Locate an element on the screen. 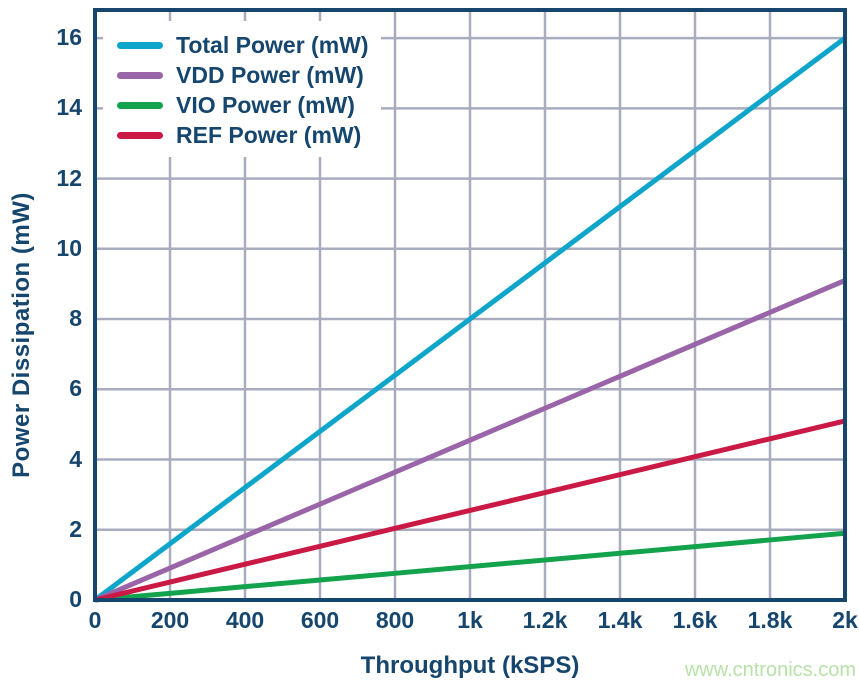 This screenshot has height=691, width=859. legend-item-total: Total Power (mW) is located at coordinates (243, 45).